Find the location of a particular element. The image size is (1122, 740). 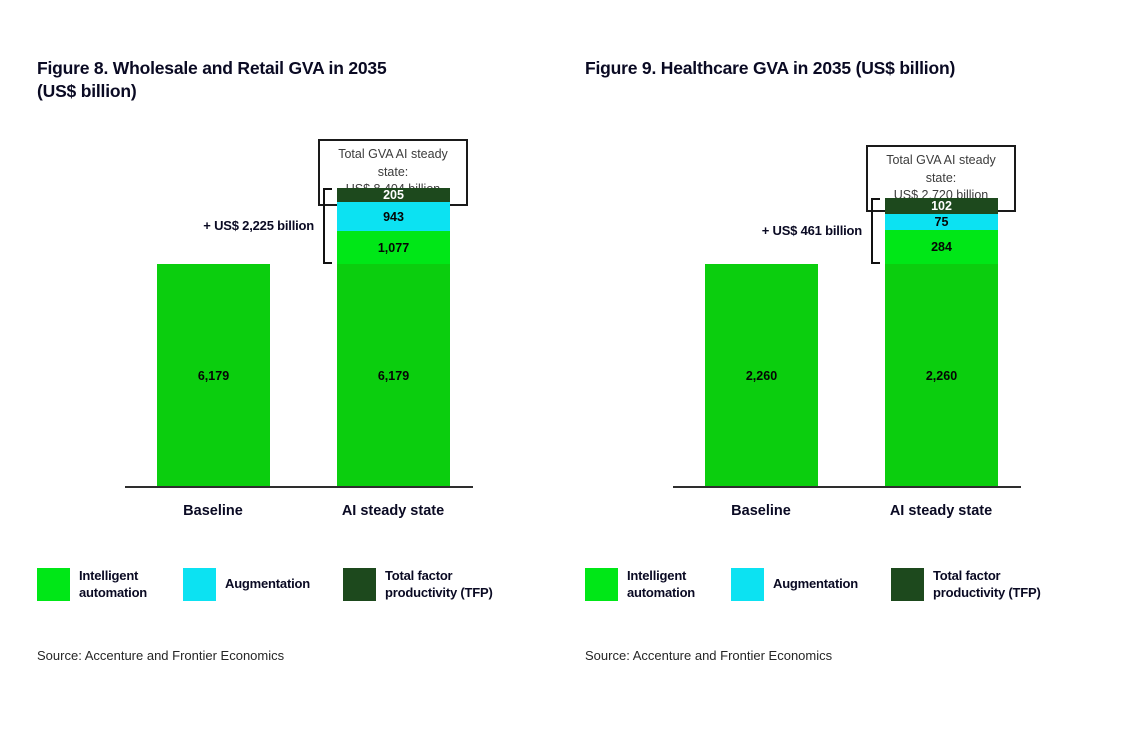

figure-8-tfp-value: 205 is located at coordinates (393, 195).